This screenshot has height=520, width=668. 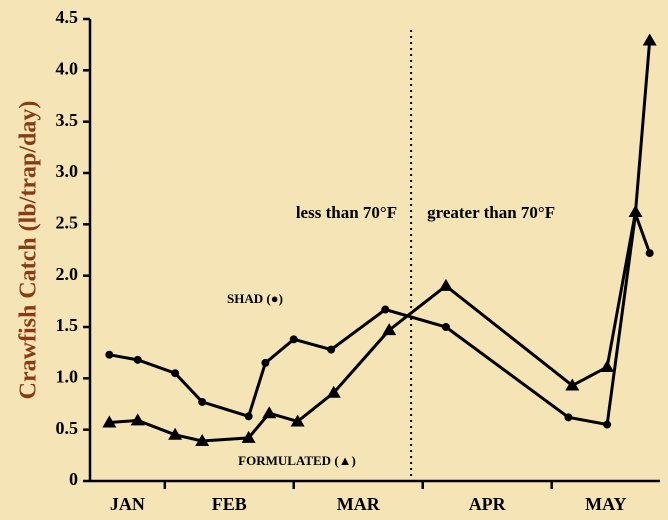 What do you see at coordinates (29, 250) in the screenshot?
I see `y-axis-label: Crawfish Catch (lb/trap/day)` at bounding box center [29, 250].